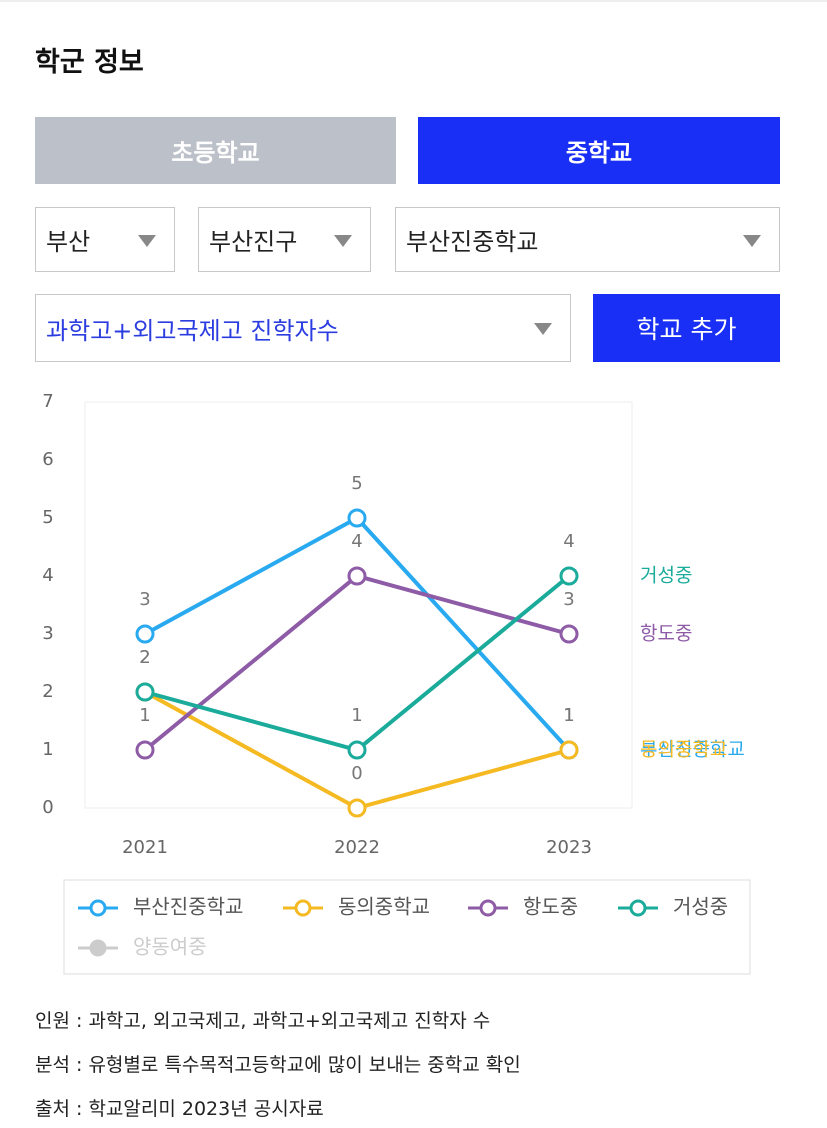 This screenshot has width=827, height=1128. I want to click on y-tick-label: 2, so click(47, 691).